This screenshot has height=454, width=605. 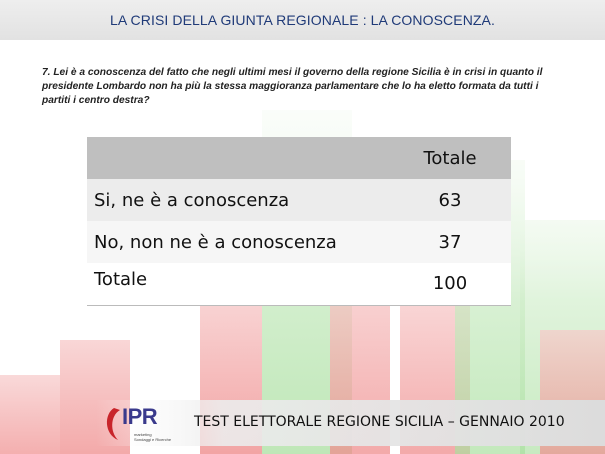 I want to click on logo-subtext: Sondaggi e Ricerche, so click(x=153, y=439).